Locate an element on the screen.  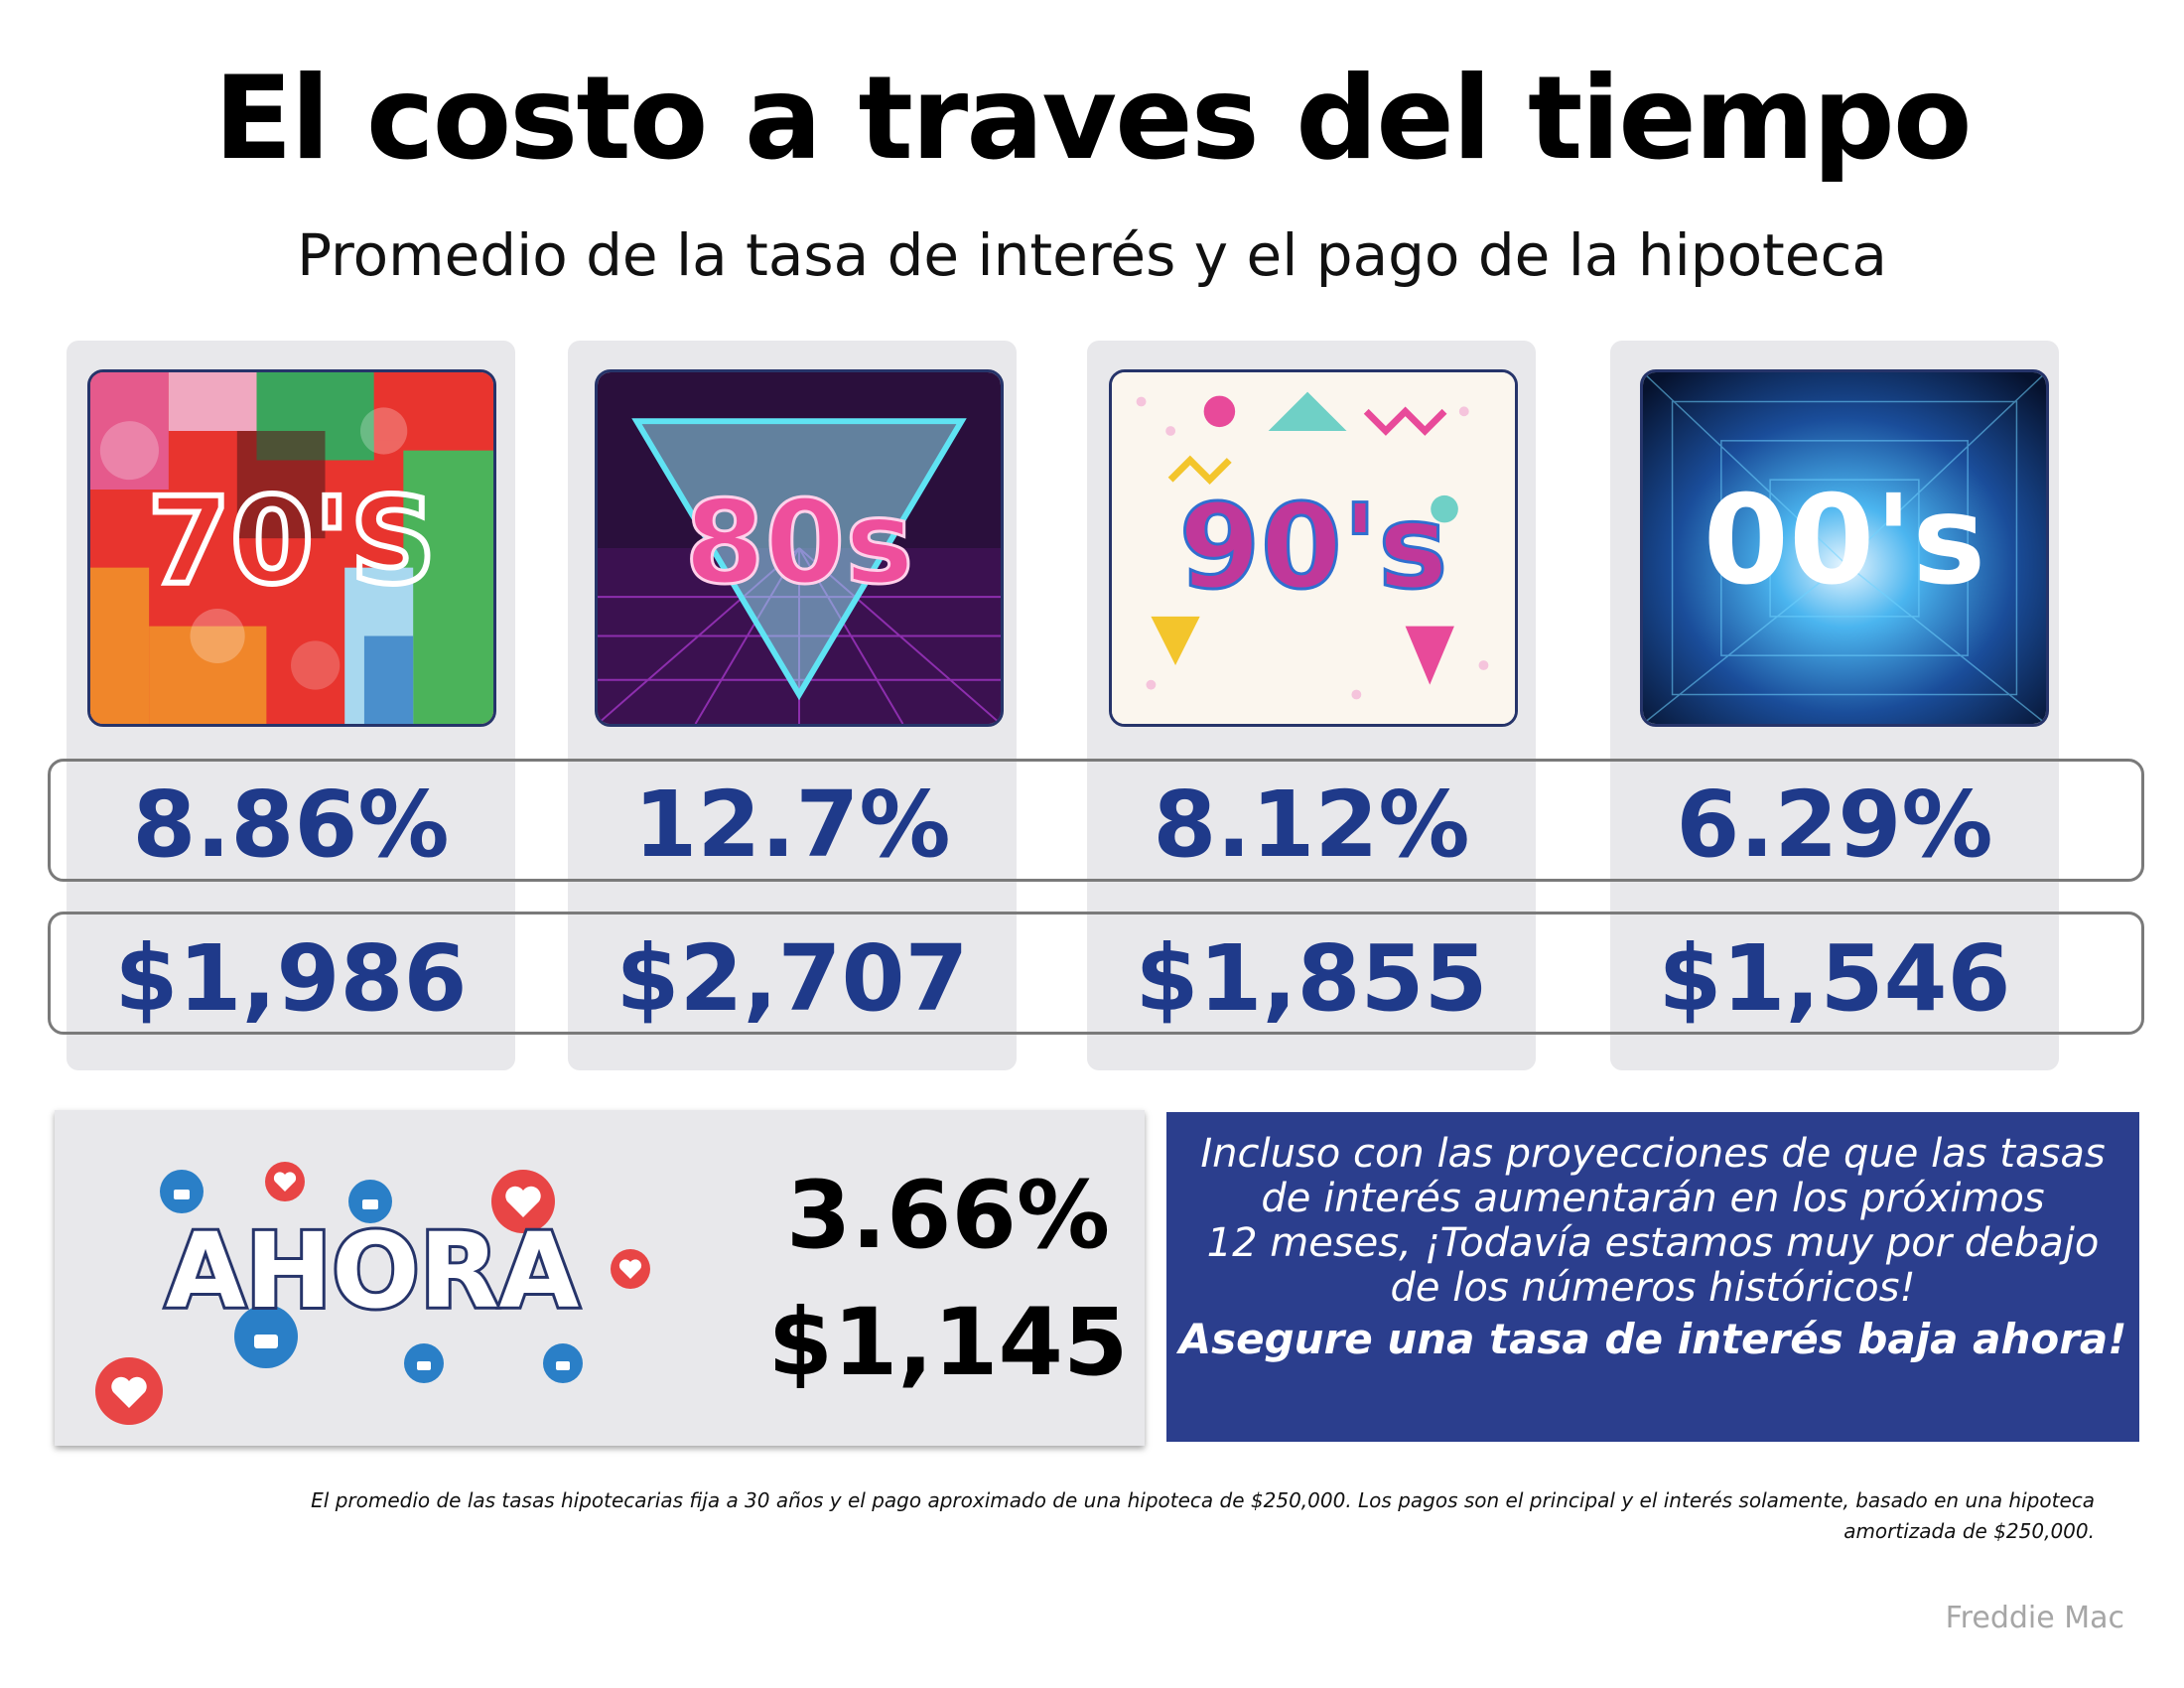
nineties-image: 90's is located at coordinates (1313, 548).